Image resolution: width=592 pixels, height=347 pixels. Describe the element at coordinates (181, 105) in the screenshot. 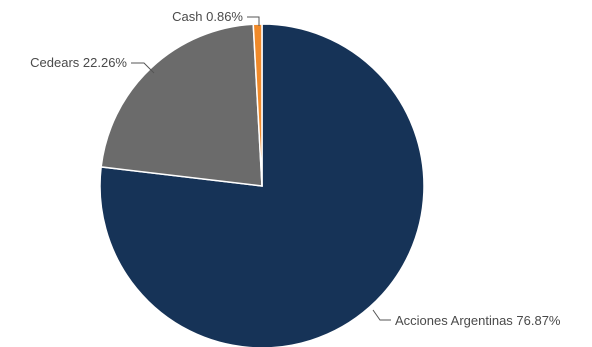

I see `slice-cedears` at that location.